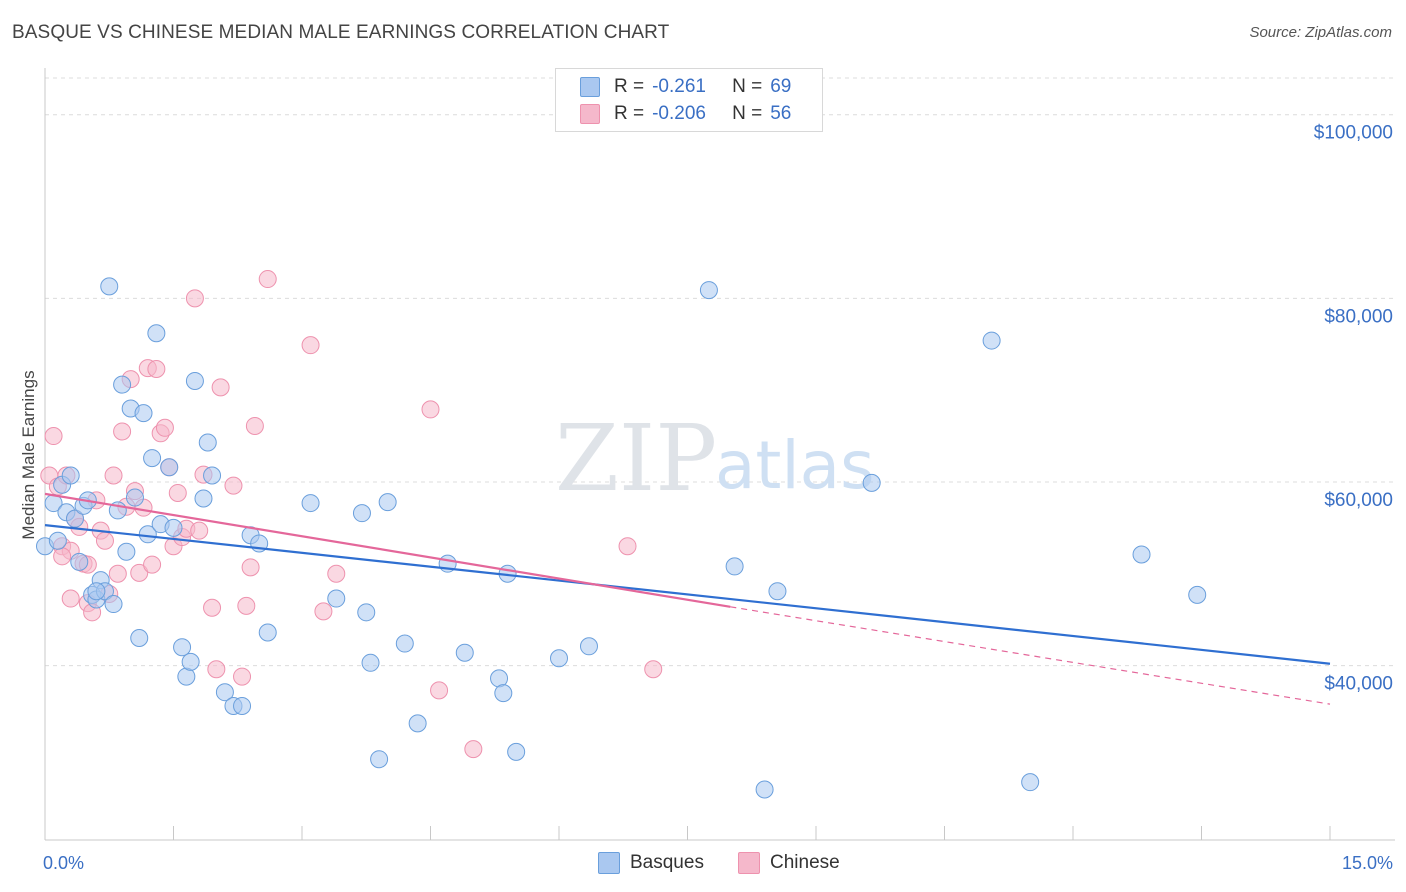 The width and height of the screenshot is (1406, 892). I want to click on series-legend-chinese: Chinese, so click(789, 863).